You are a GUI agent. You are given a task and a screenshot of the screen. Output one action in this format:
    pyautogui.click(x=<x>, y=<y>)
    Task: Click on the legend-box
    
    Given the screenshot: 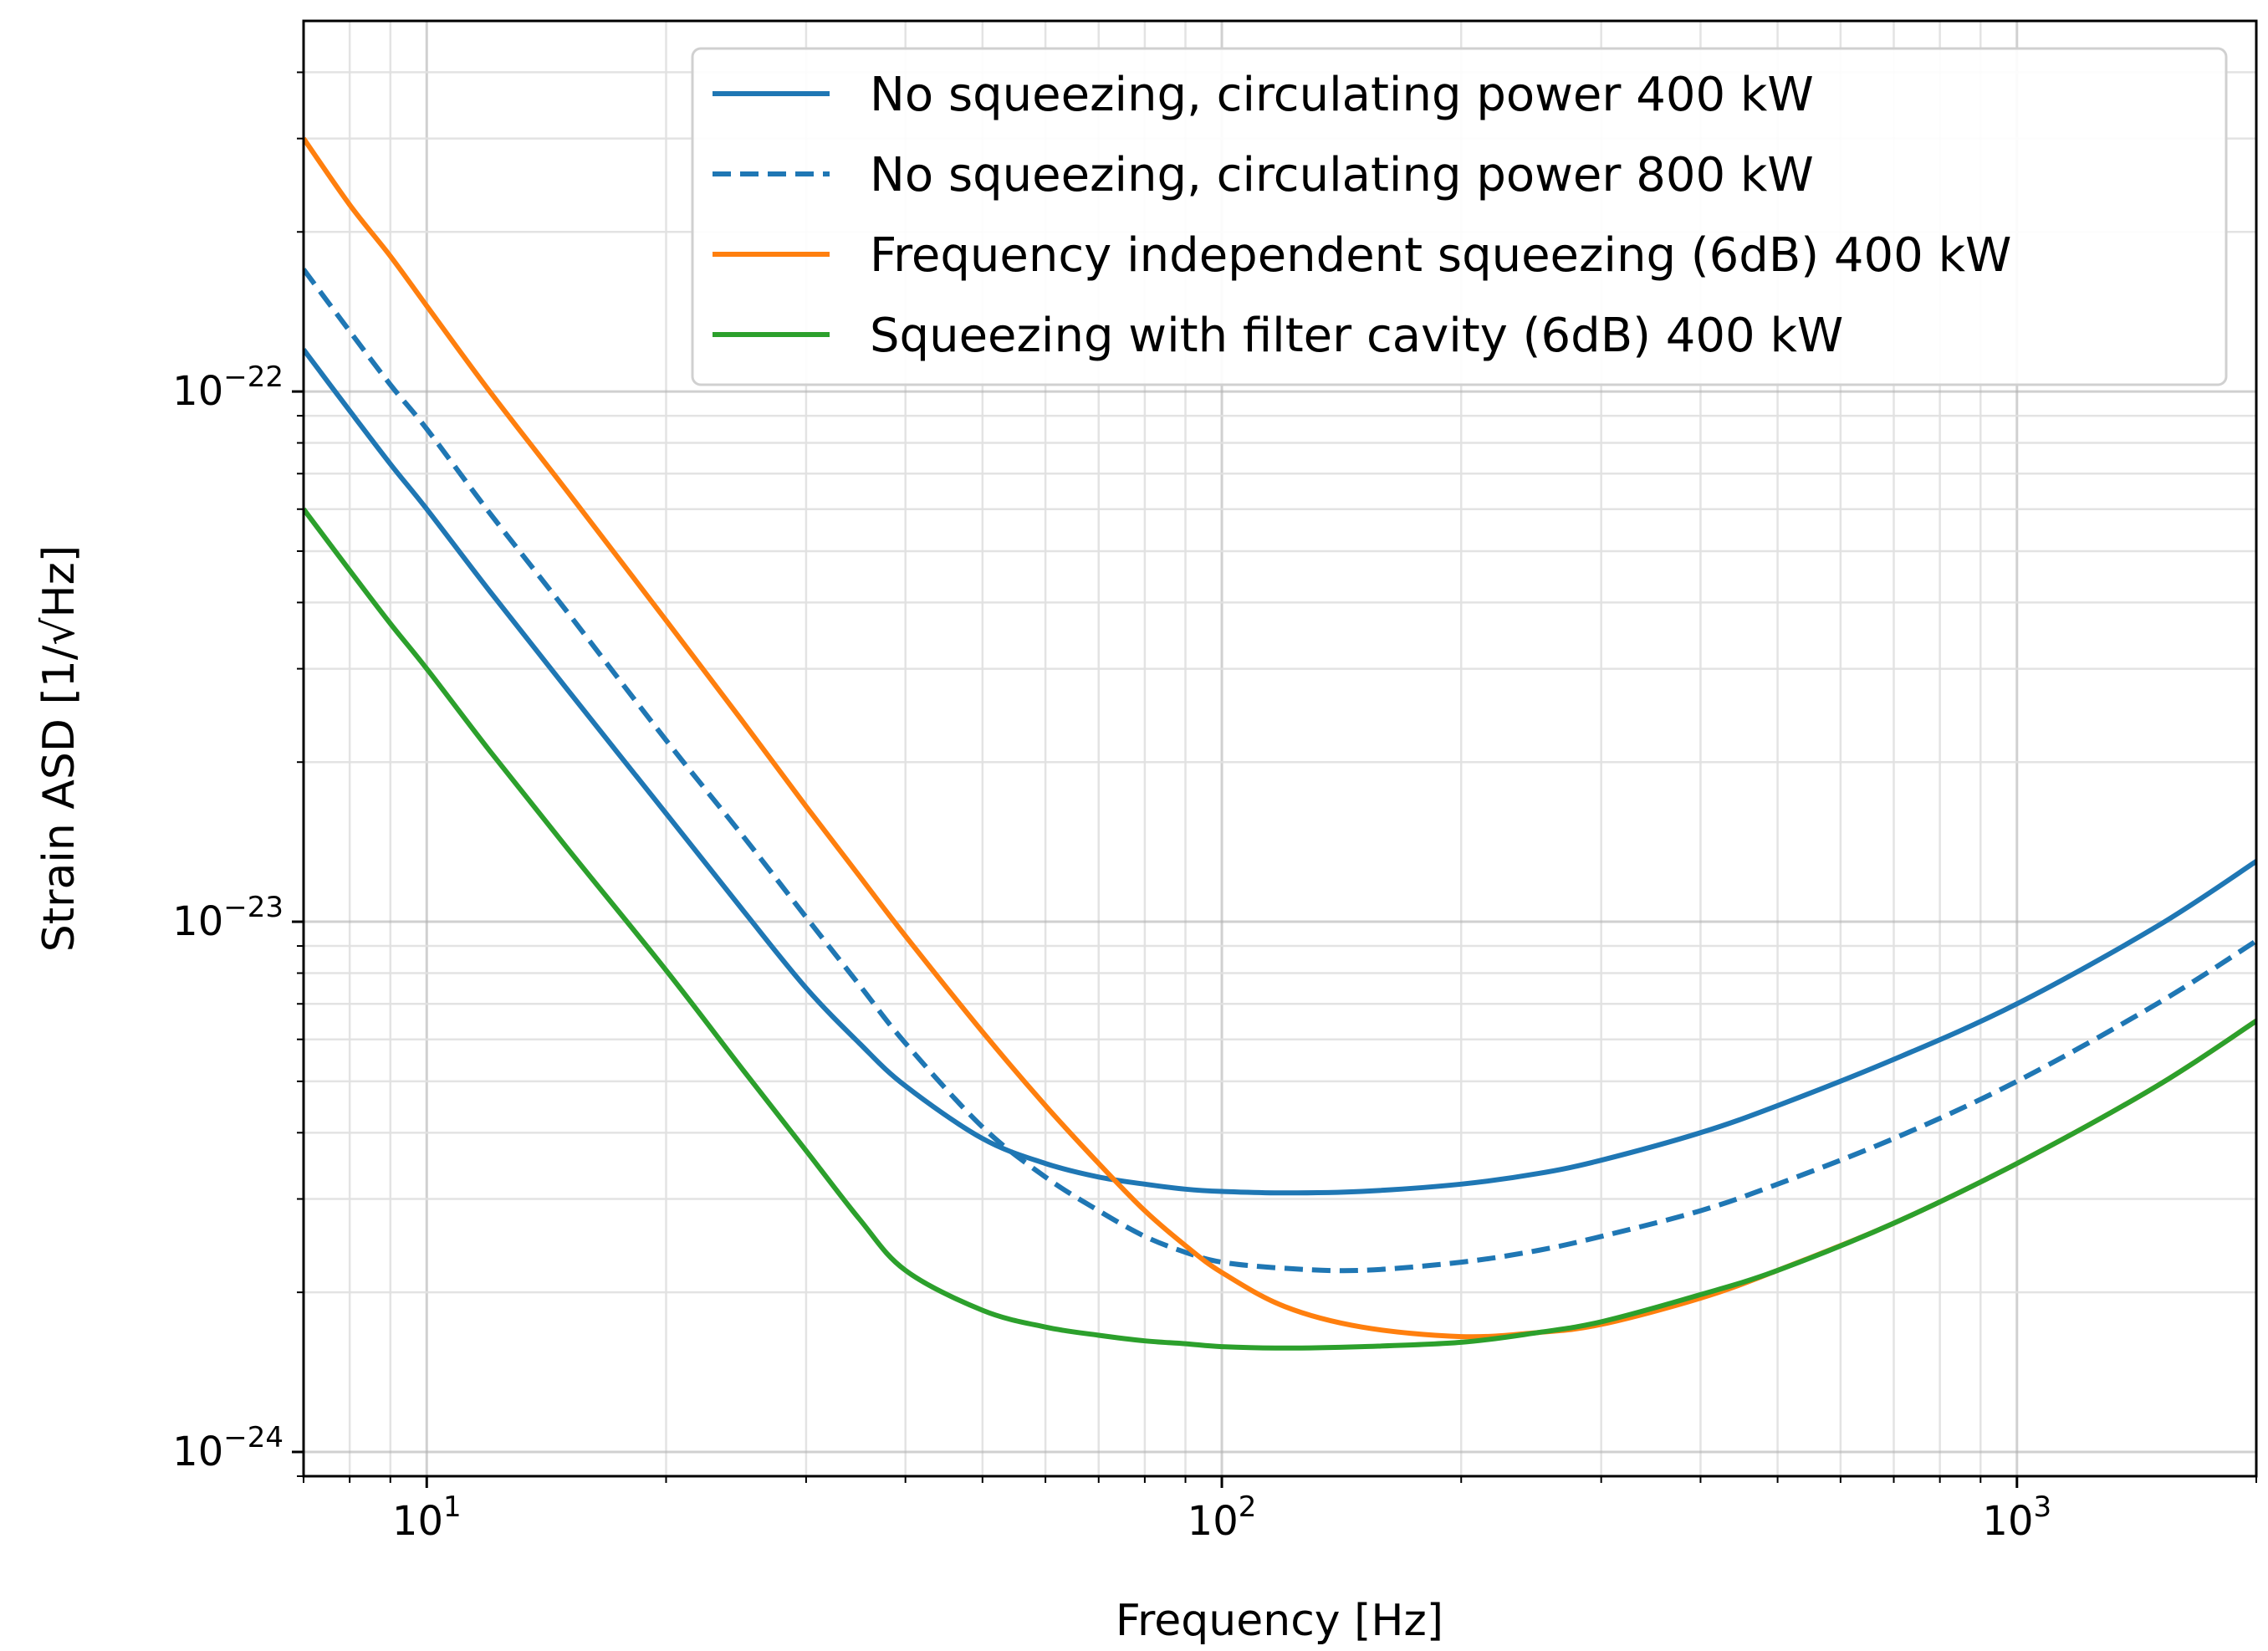 What is the action you would take?
    pyautogui.click(x=1459, y=217)
    